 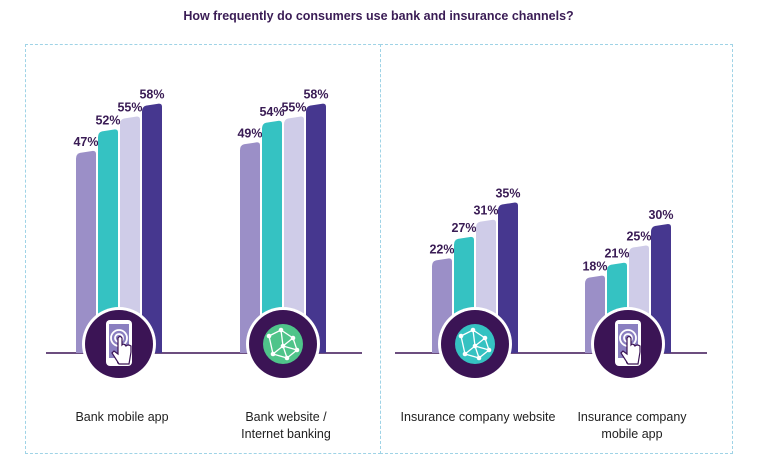 What do you see at coordinates (485, 211) in the screenshot?
I see `data-label: 31%` at bounding box center [485, 211].